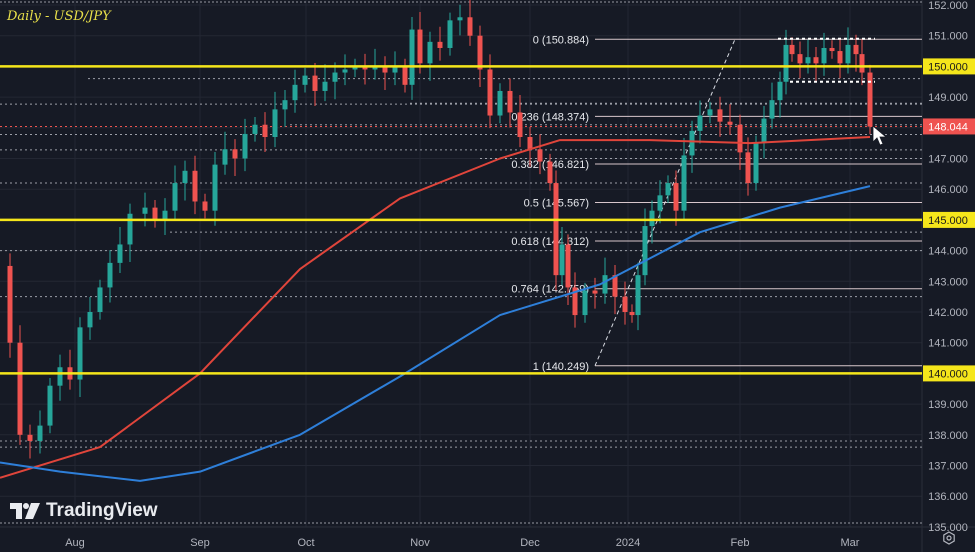 Image resolution: width=975 pixels, height=552 pixels. Describe the element at coordinates (948, 497) in the screenshot. I see `price-tick: 136.000` at that location.